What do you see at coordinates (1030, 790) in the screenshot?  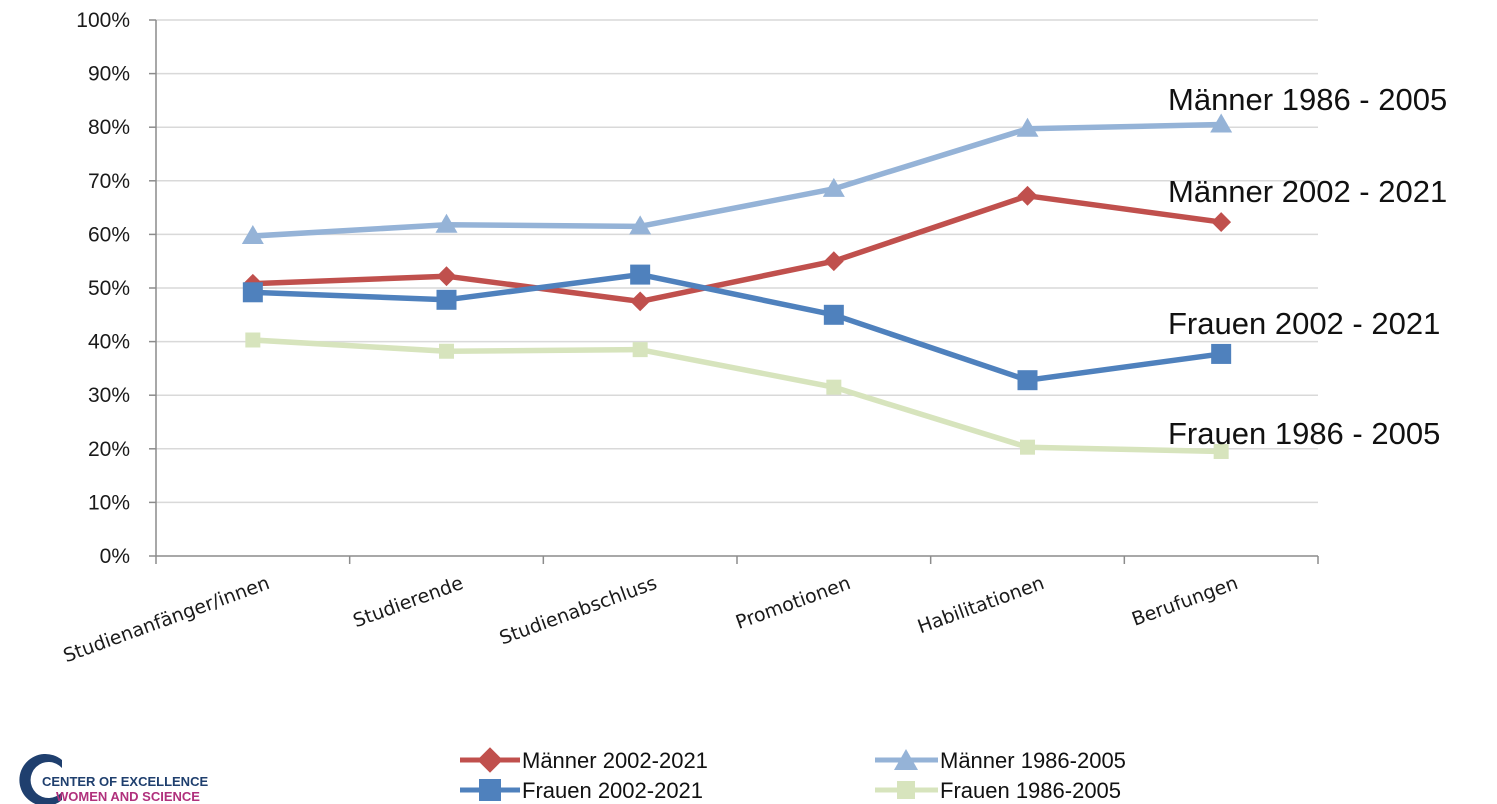 I see `legend-label: Frauen 1986-2005` at bounding box center [1030, 790].